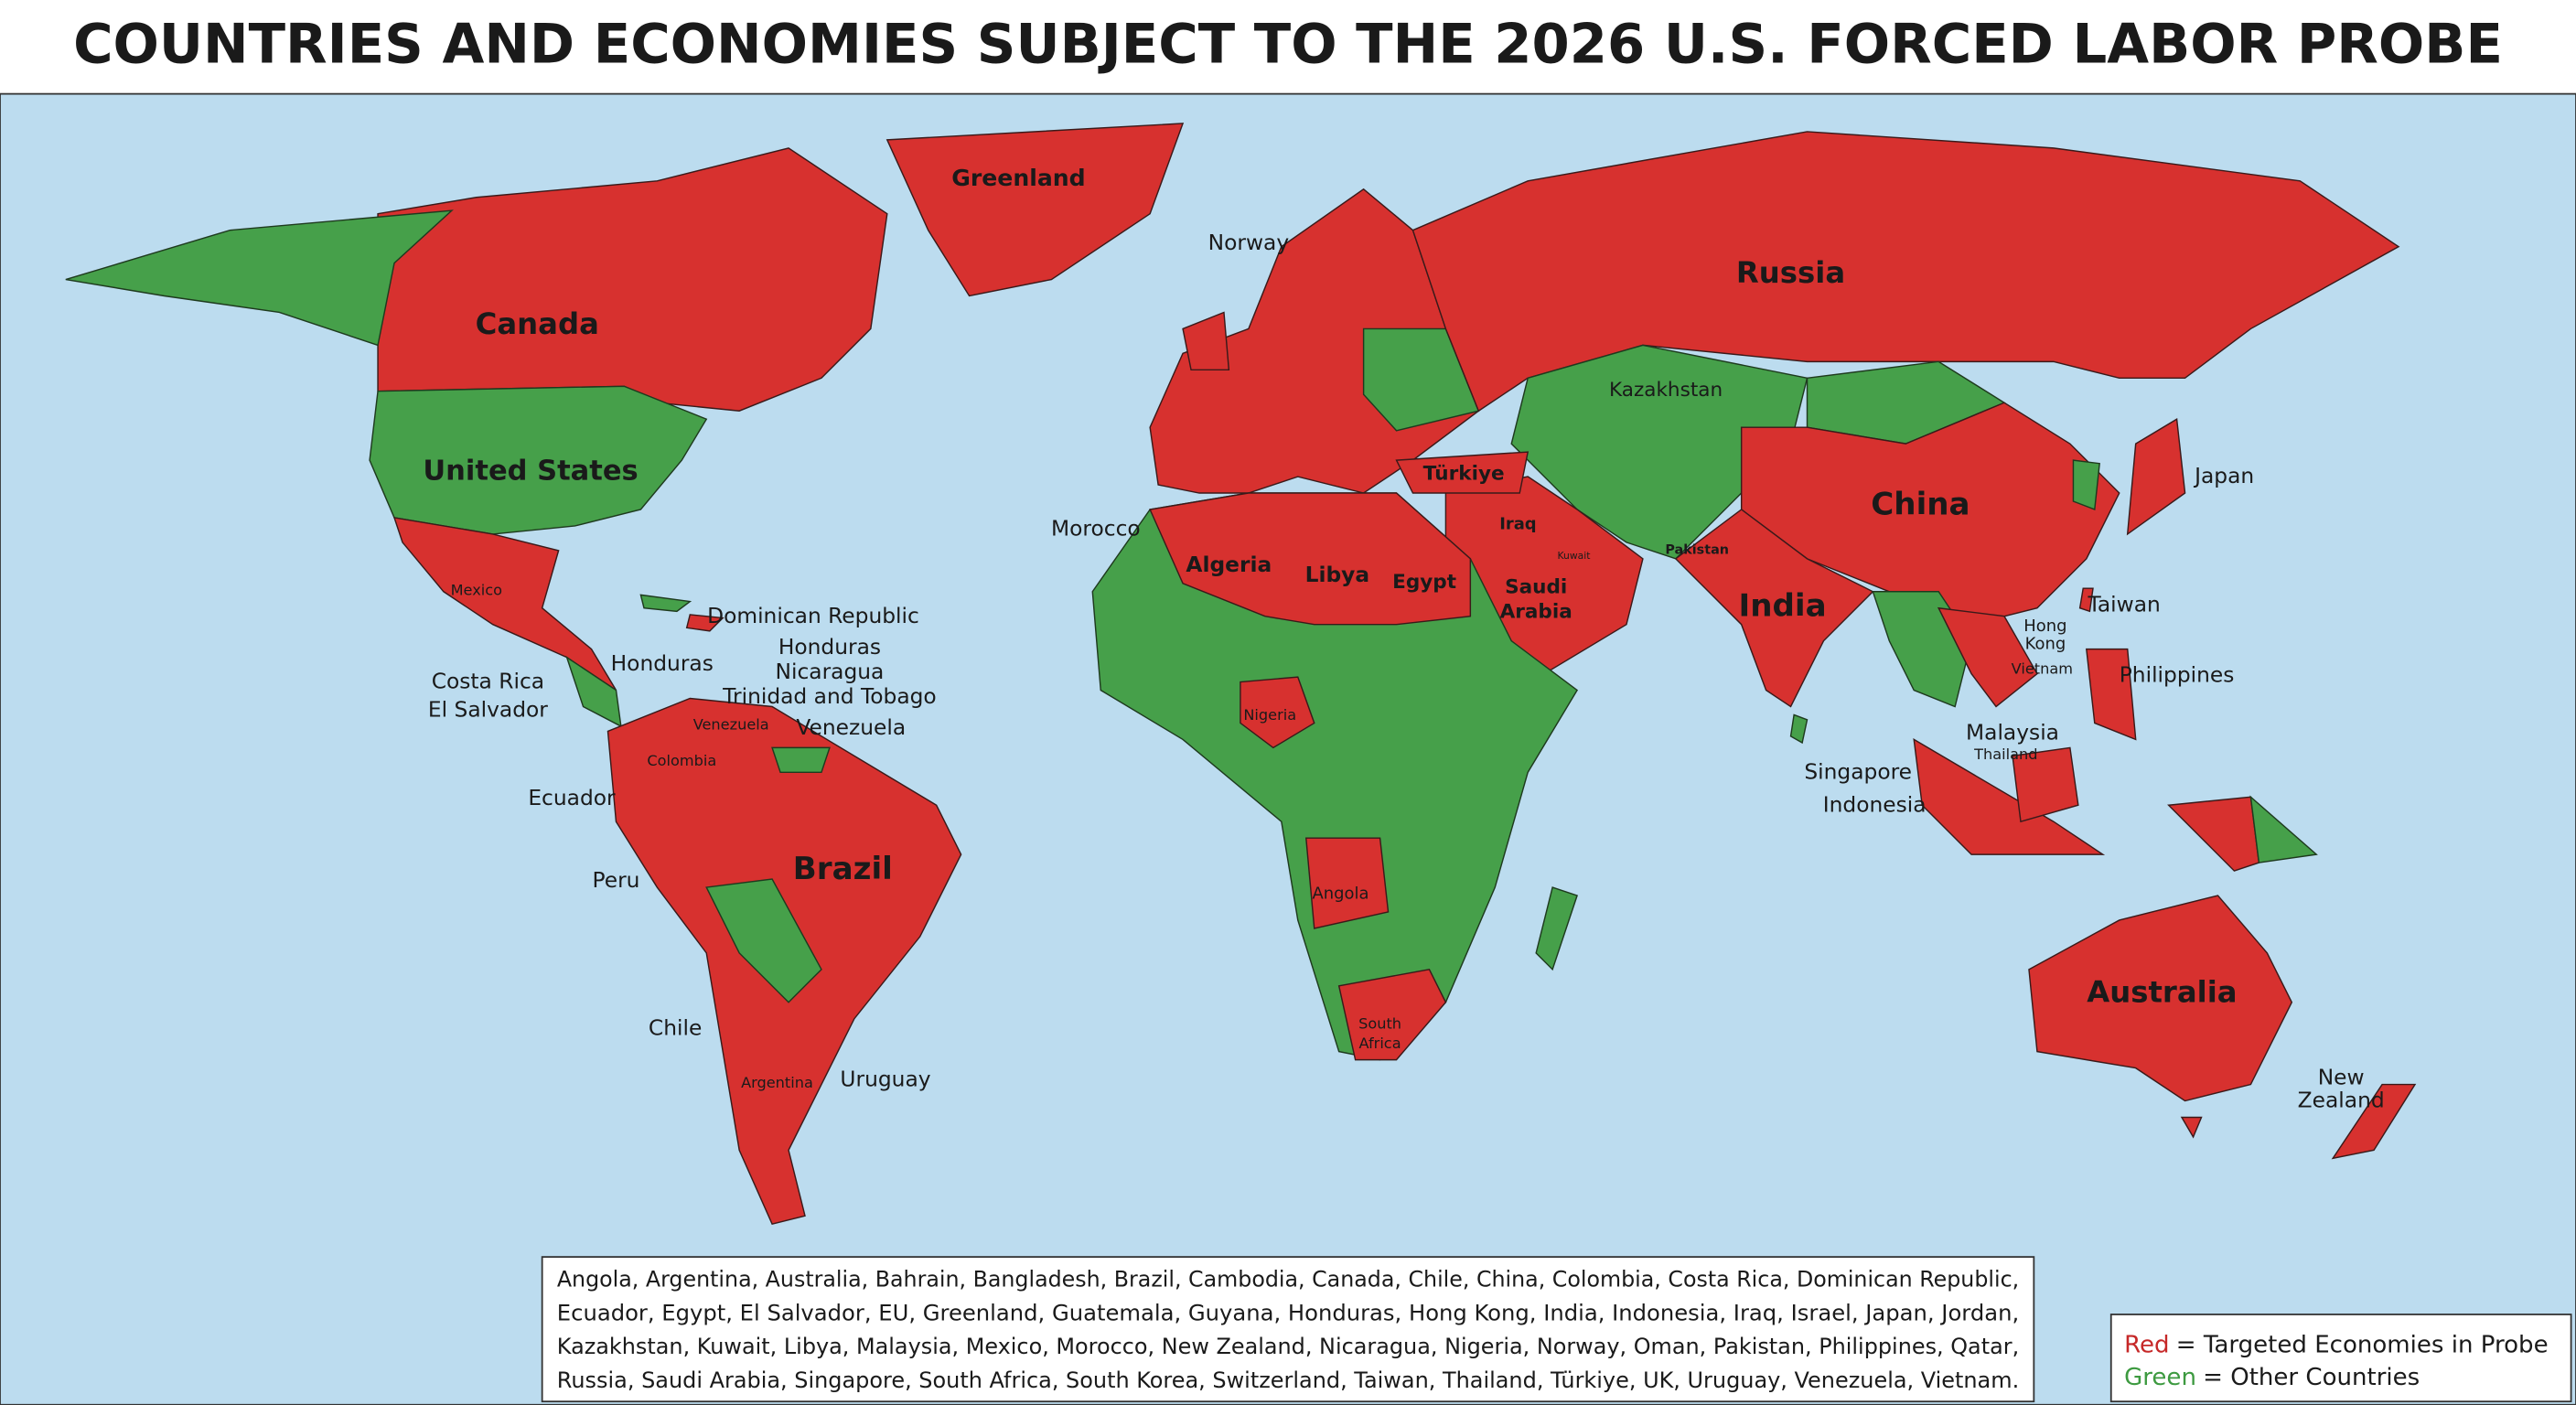  What do you see at coordinates (2374, 1121) in the screenshot?
I see `new-zealand` at bounding box center [2374, 1121].